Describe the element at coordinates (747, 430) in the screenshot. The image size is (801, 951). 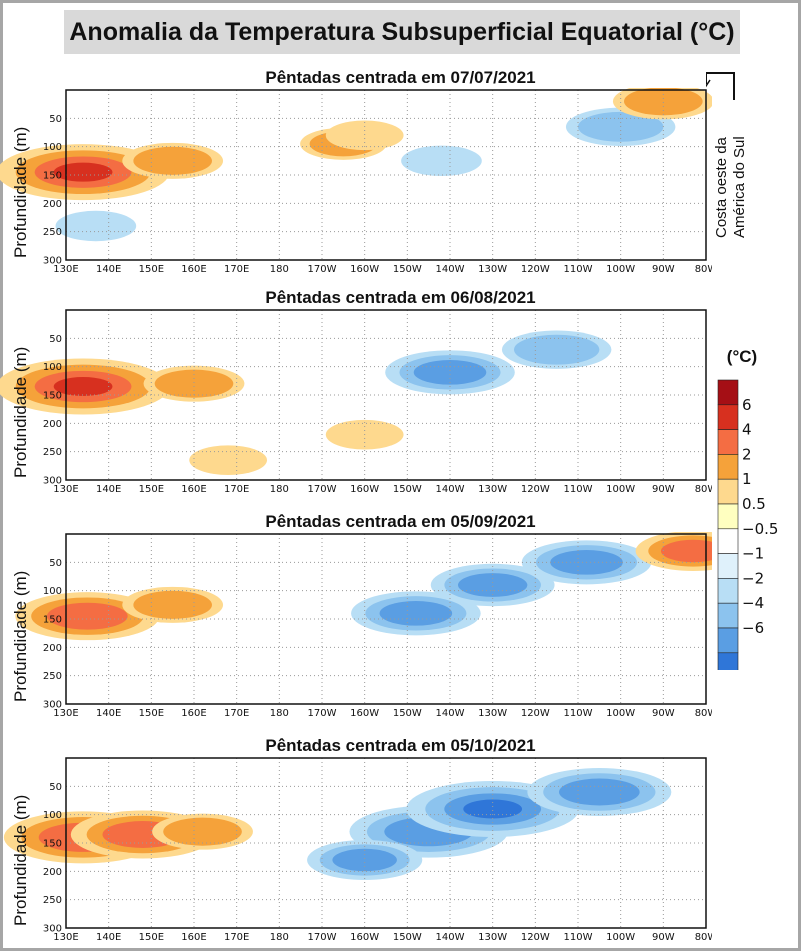
I see `colorbar-label: 4` at that location.